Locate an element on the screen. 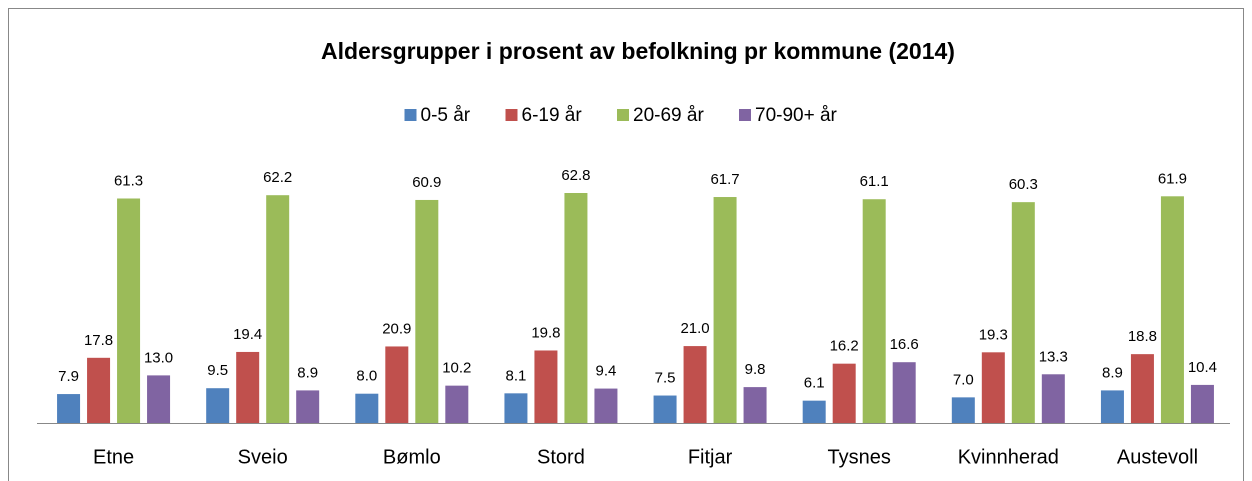 The height and width of the screenshot is (481, 1252). data-label: 62.8 is located at coordinates (575, 175).